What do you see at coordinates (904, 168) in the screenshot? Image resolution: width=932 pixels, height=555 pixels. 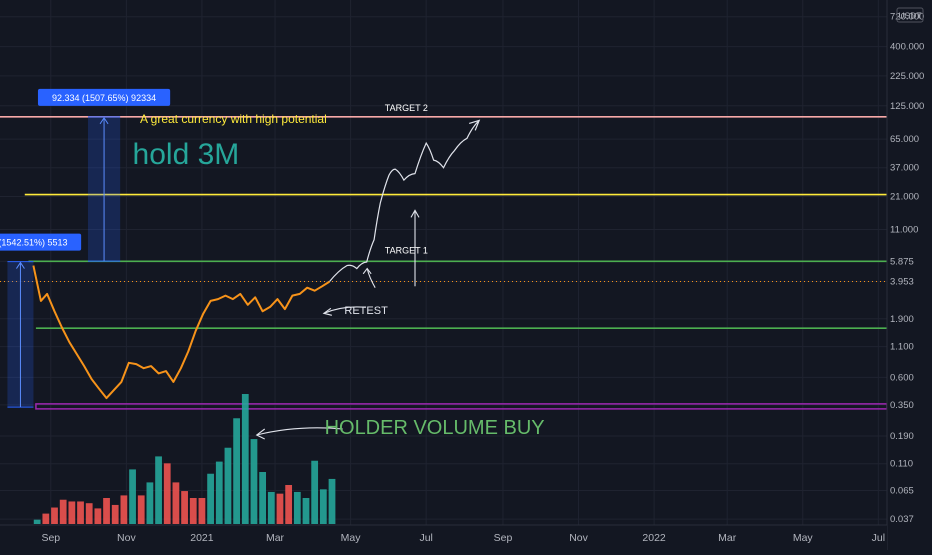 I see `y-tick-label: 37.000` at bounding box center [904, 168].